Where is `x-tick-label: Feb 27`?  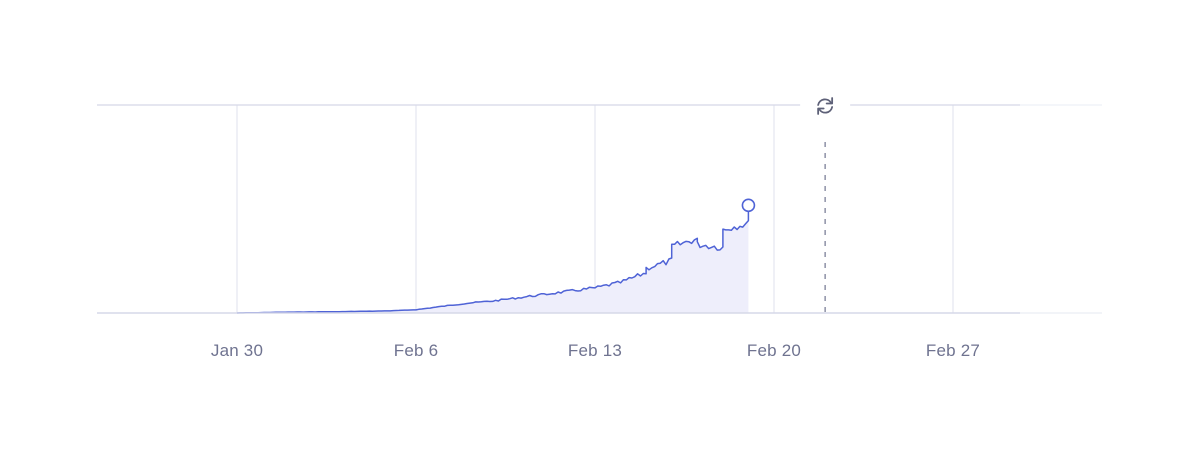 x-tick-label: Feb 27 is located at coordinates (953, 350).